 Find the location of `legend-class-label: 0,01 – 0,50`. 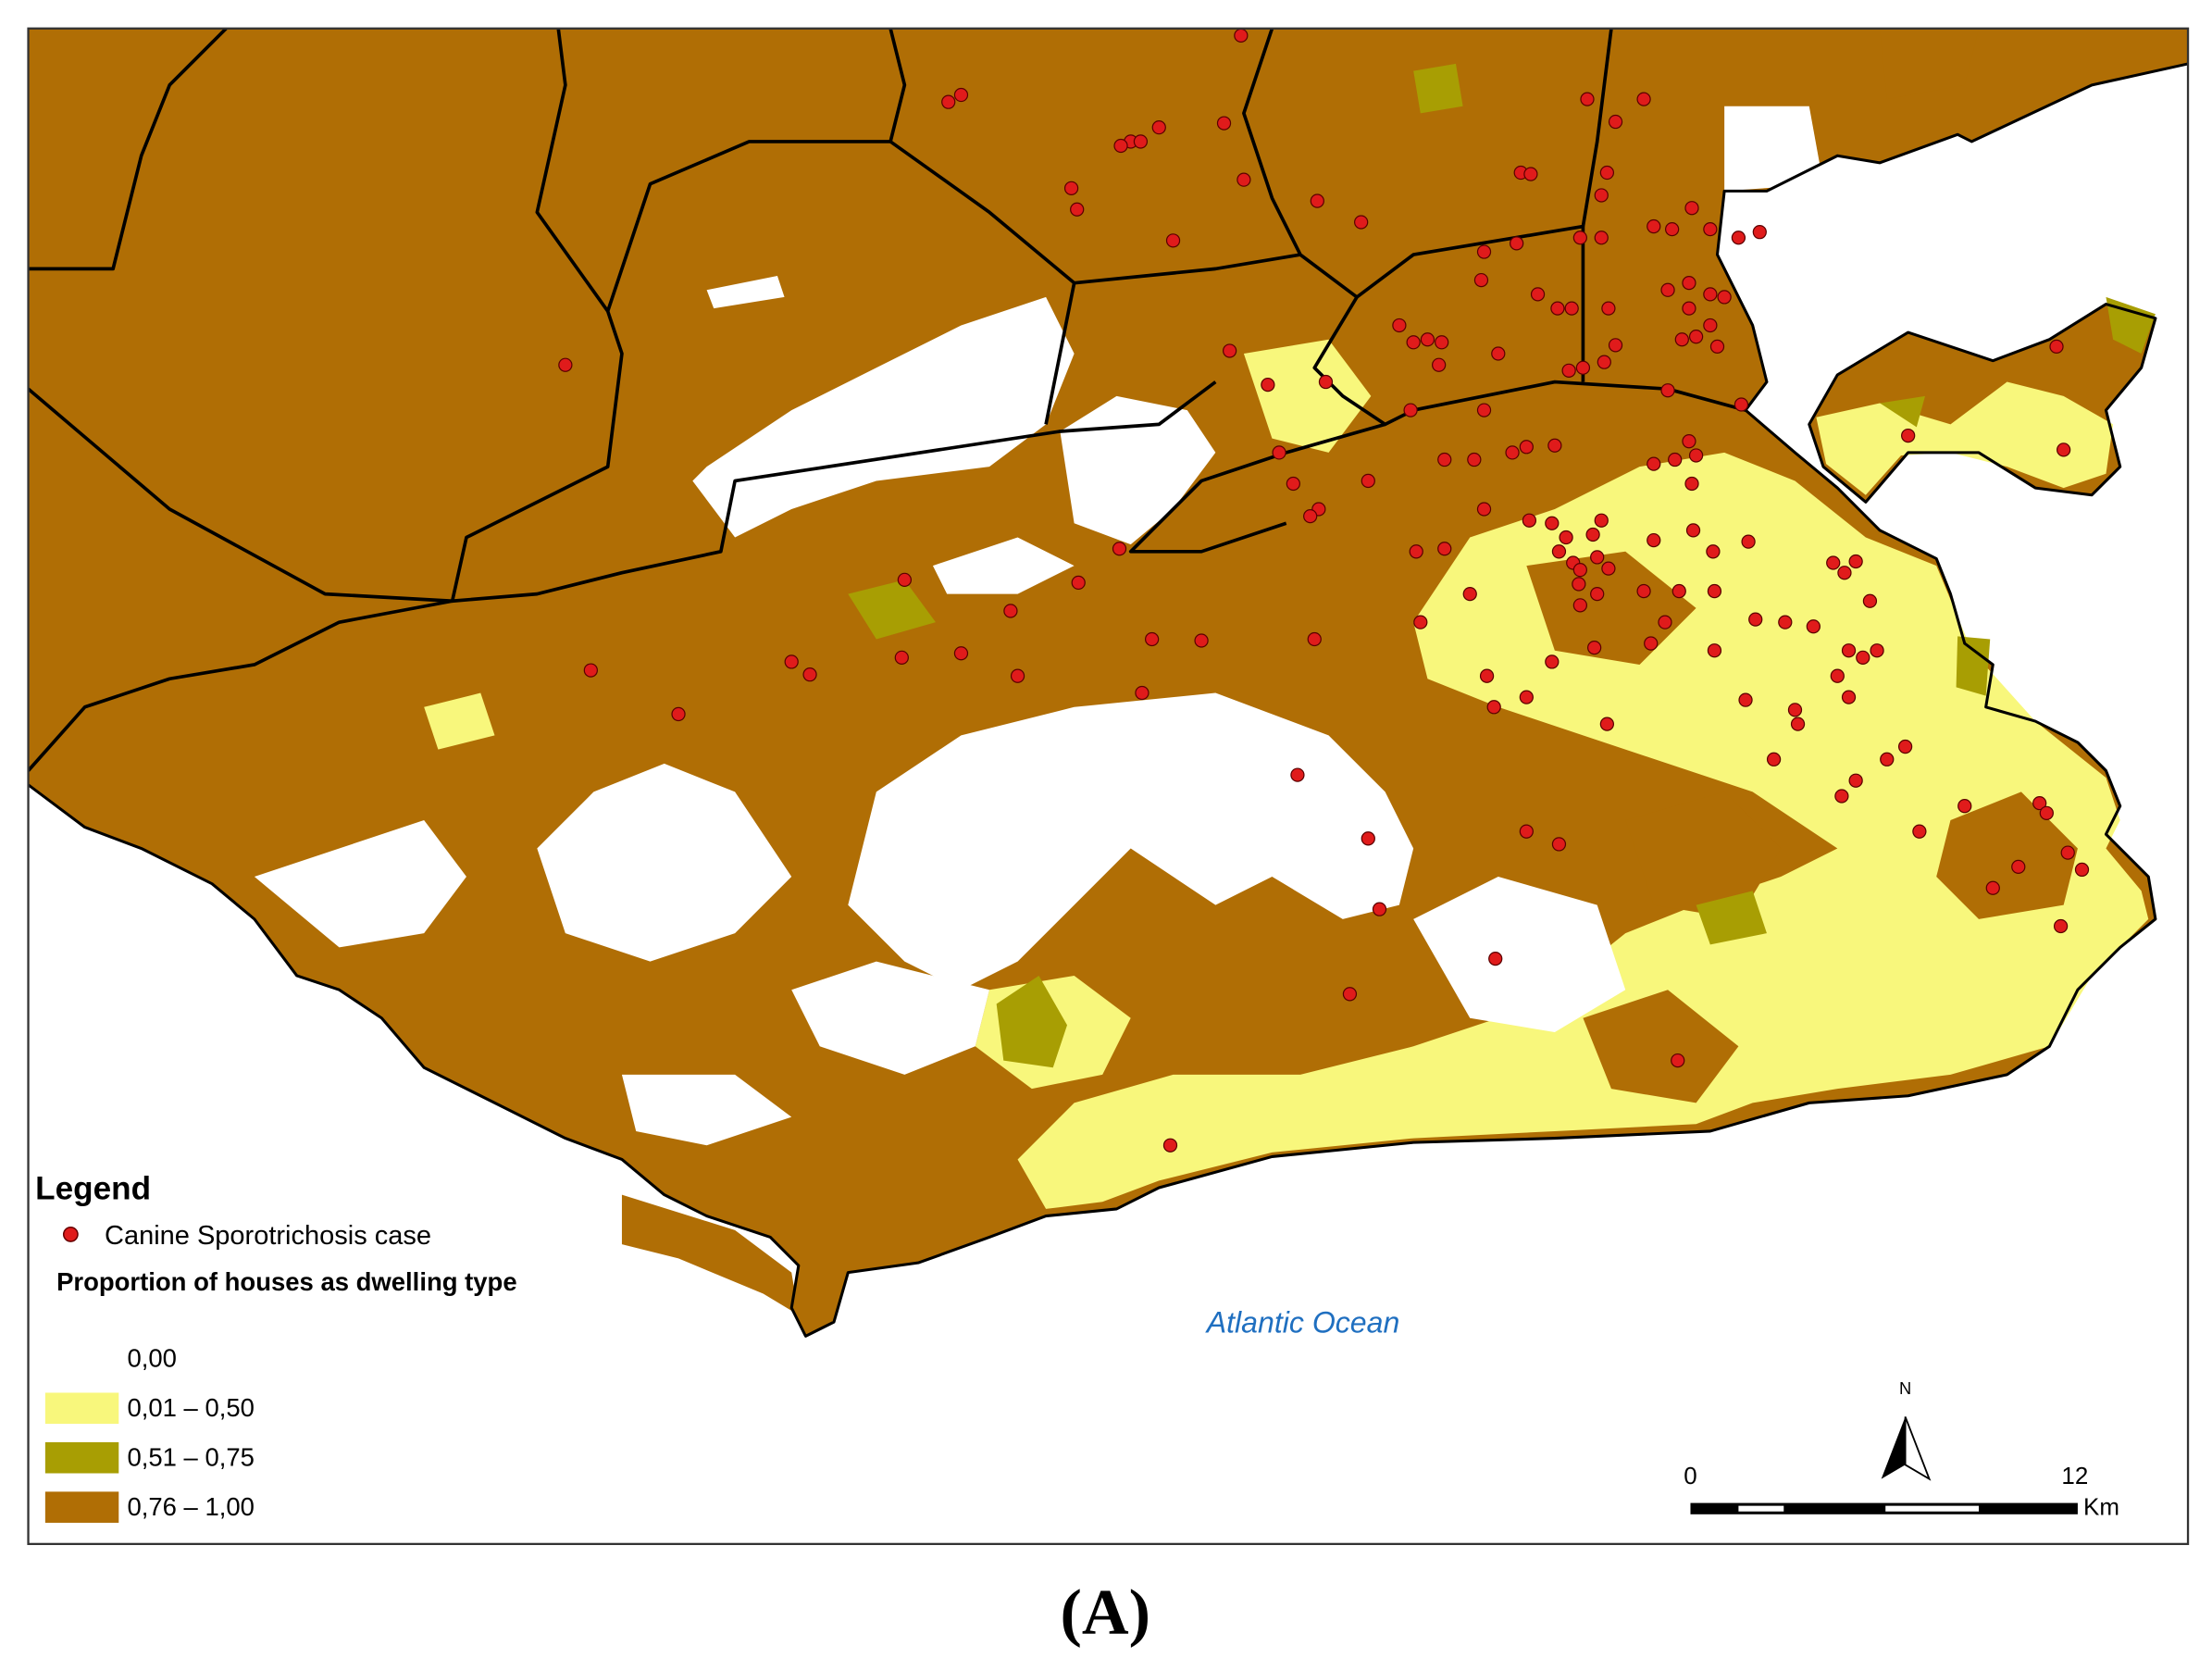

legend-class-label: 0,01 – 0,50 is located at coordinates (190, 1407).